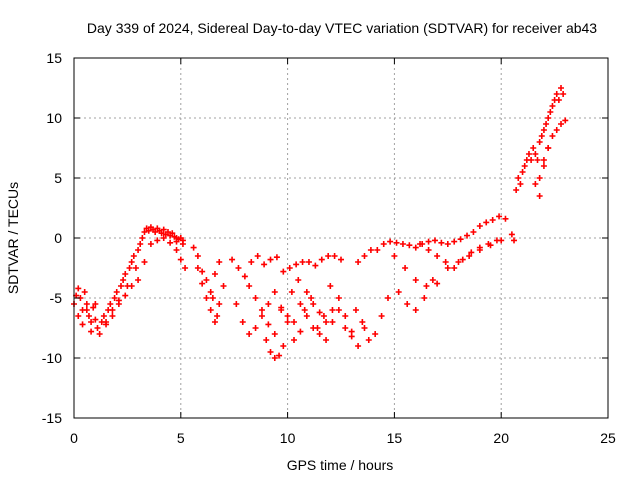 This screenshot has width=640, height=480. Describe the element at coordinates (56, 298) in the screenshot. I see `y-tick-label: -5` at that location.